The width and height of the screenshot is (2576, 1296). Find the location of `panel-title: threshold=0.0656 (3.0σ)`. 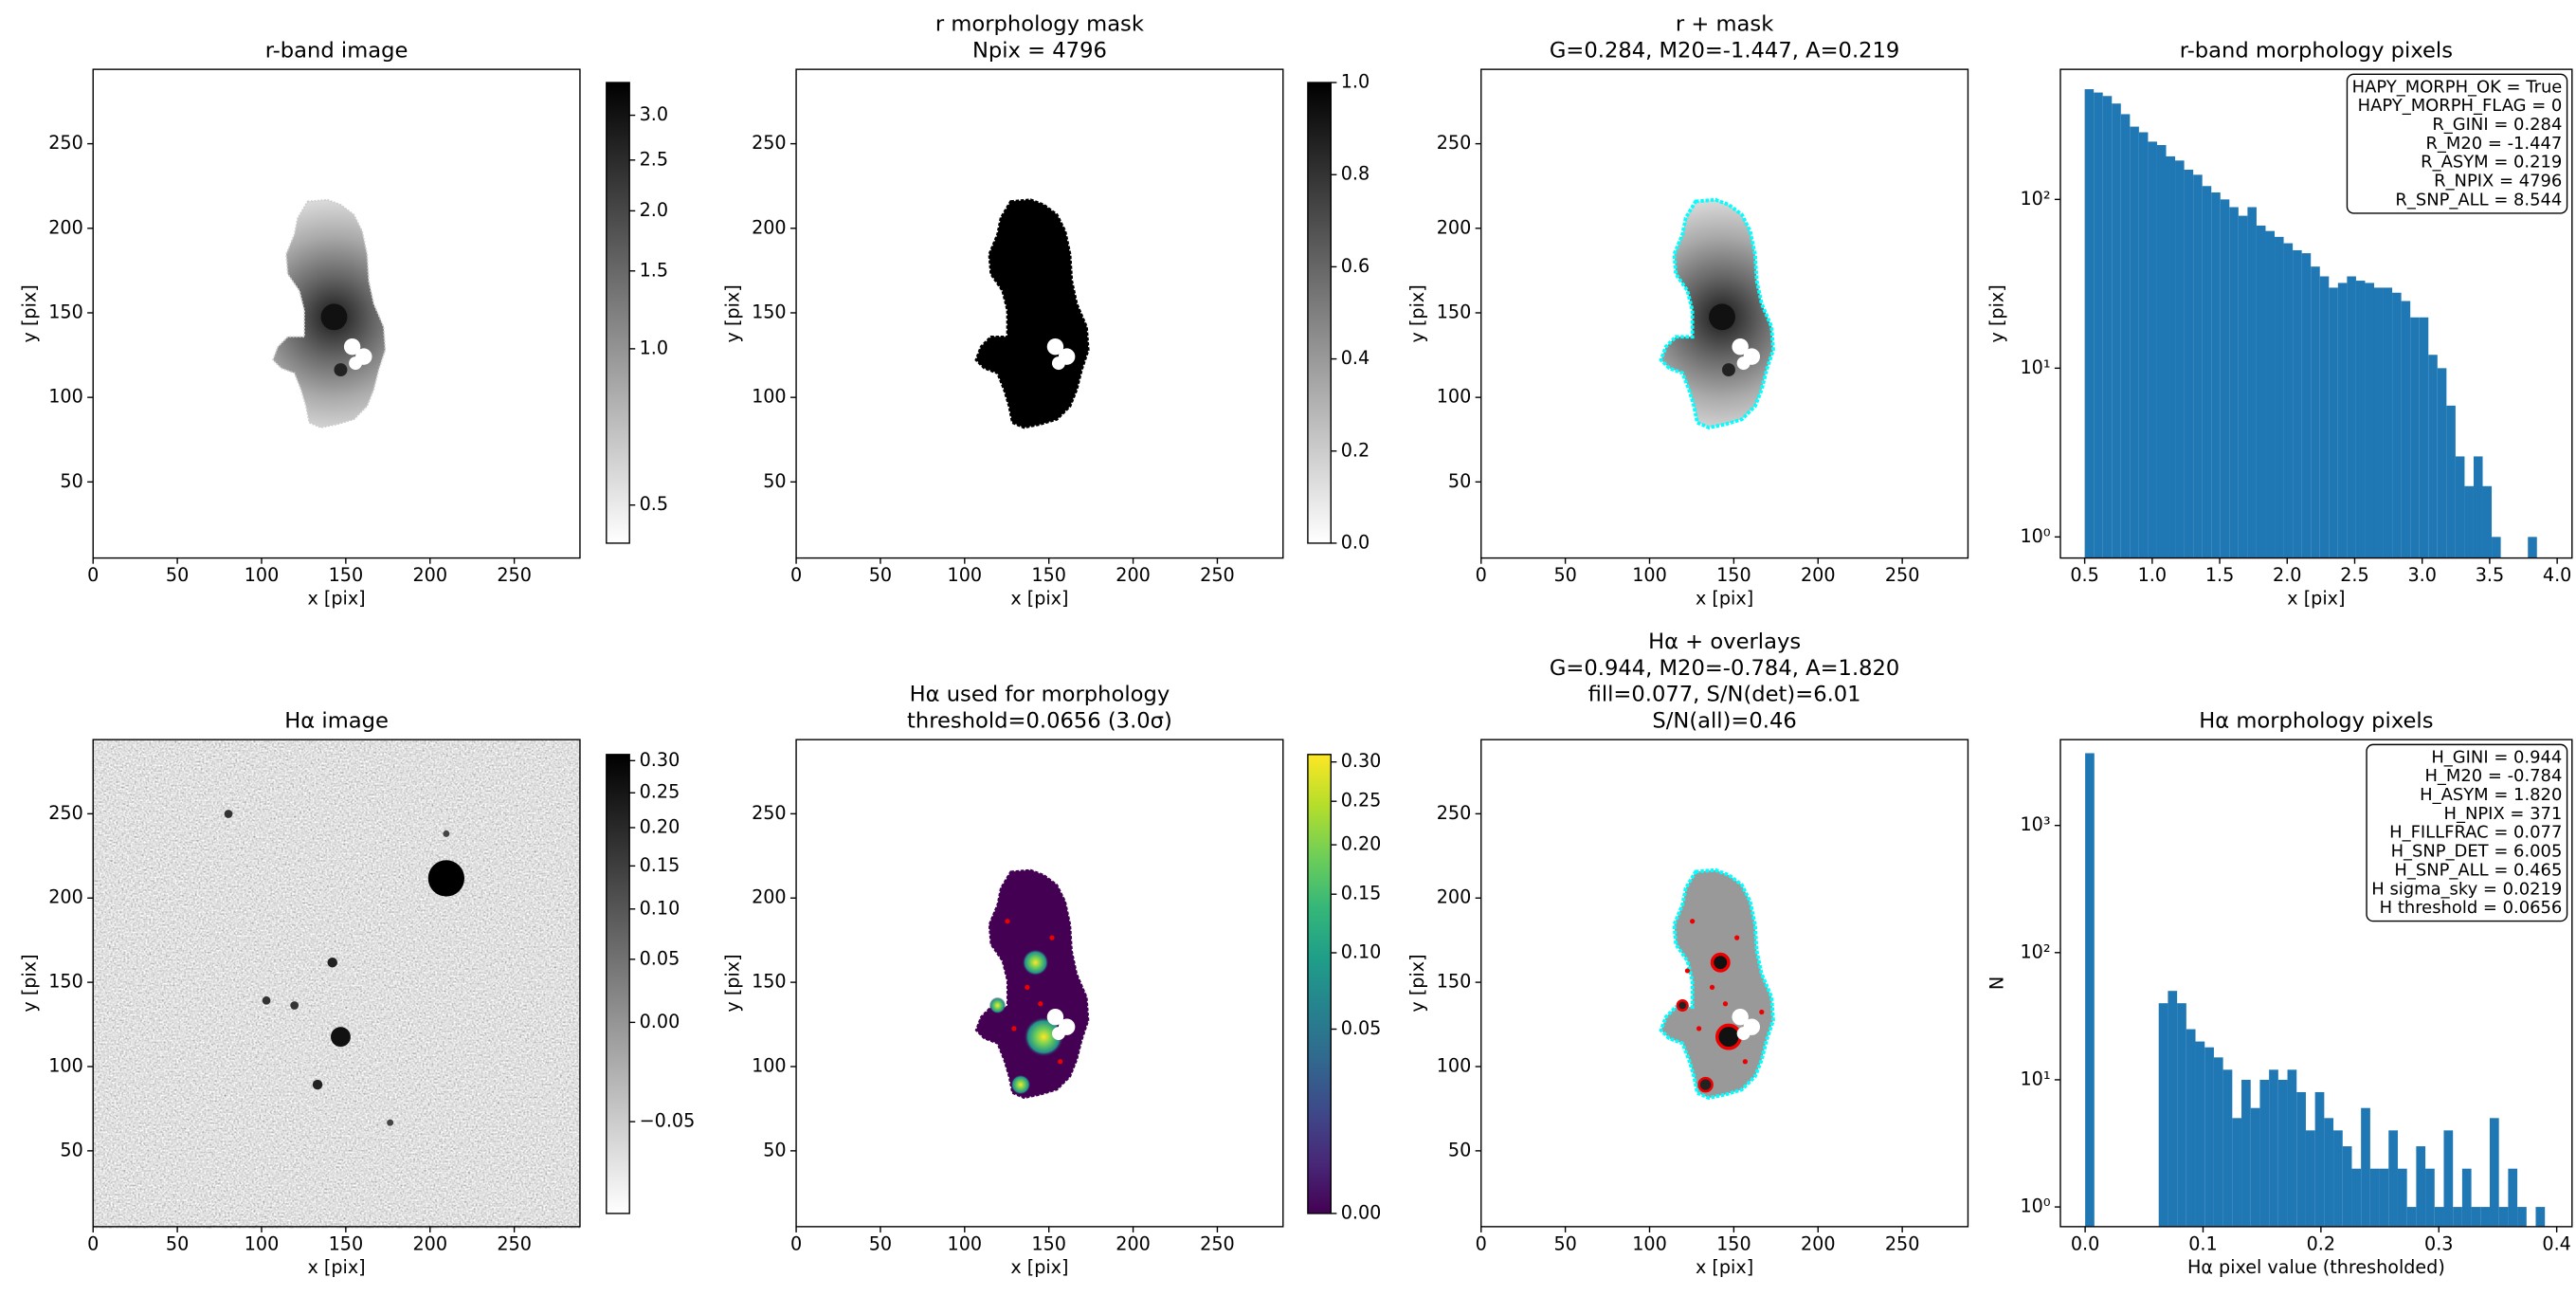

panel-title: threshold=0.0656 (3.0σ) is located at coordinates (1039, 720).